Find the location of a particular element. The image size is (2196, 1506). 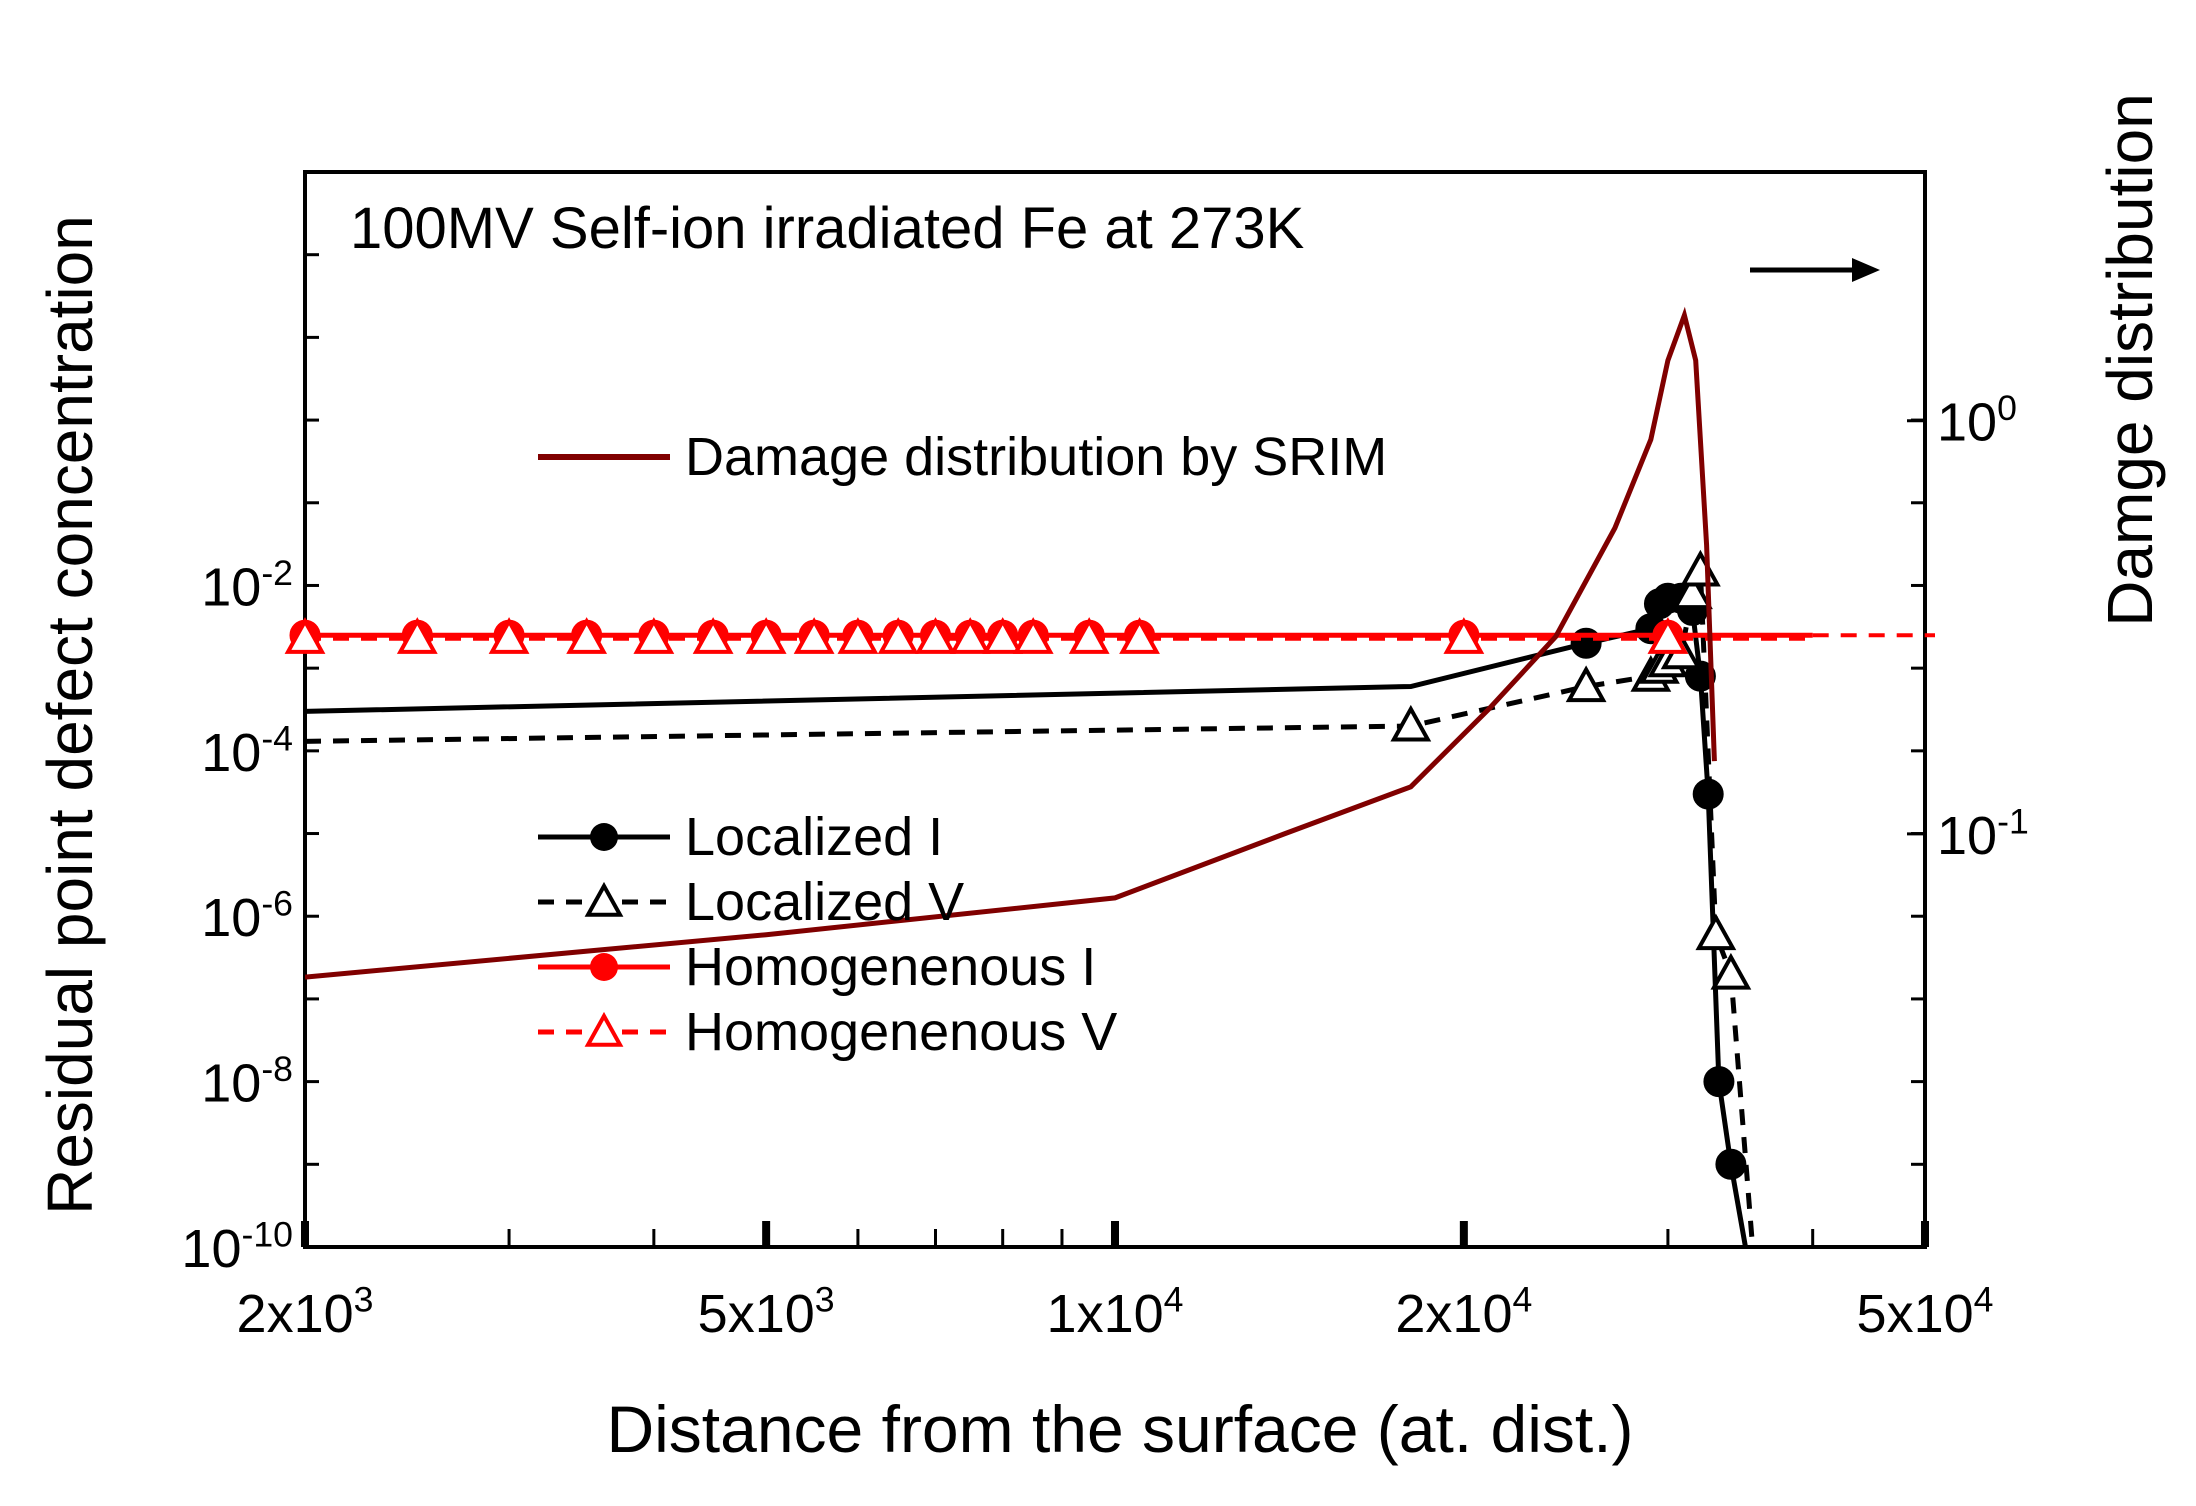

axis-arrow-head is located at coordinates (1866, 270).